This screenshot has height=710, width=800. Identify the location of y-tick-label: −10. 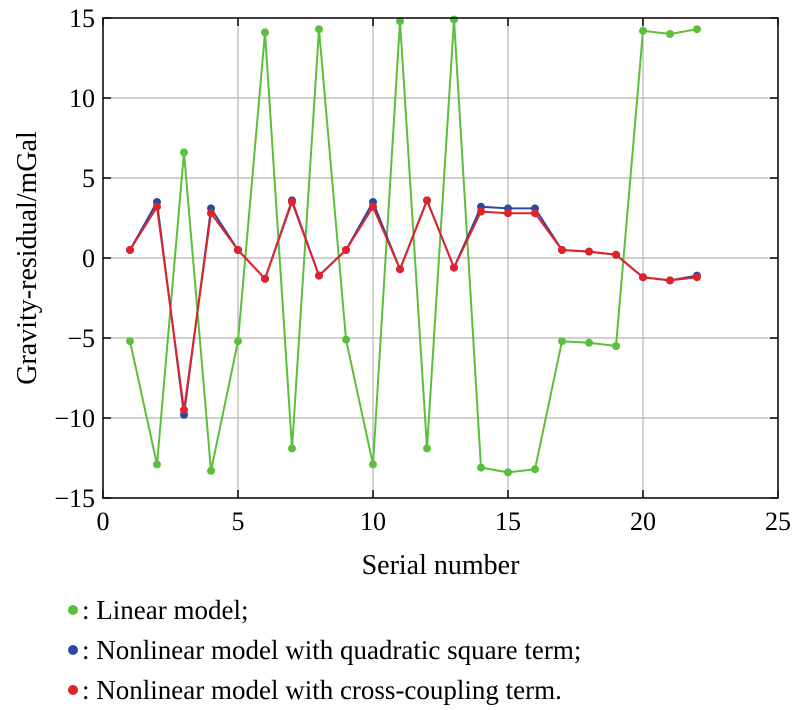
(74, 418).